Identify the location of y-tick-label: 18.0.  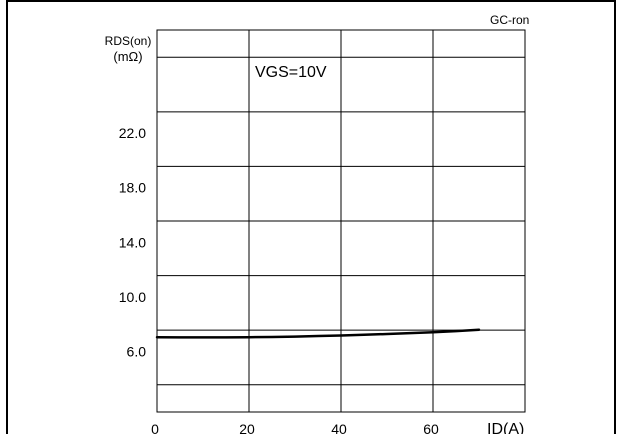
(132, 188).